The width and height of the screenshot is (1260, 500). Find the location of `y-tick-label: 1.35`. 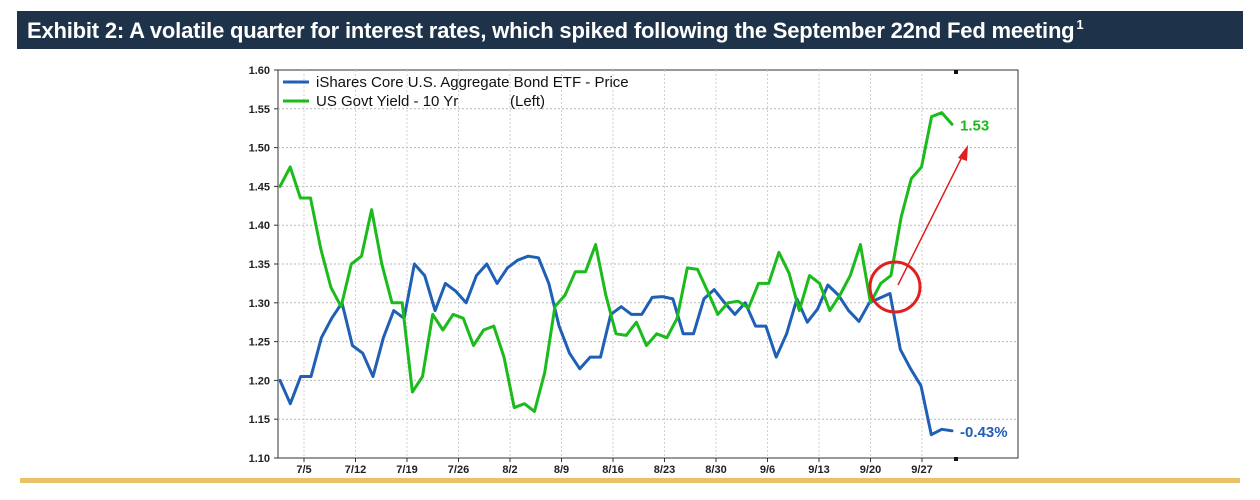

y-tick-label: 1.35 is located at coordinates (259, 265).